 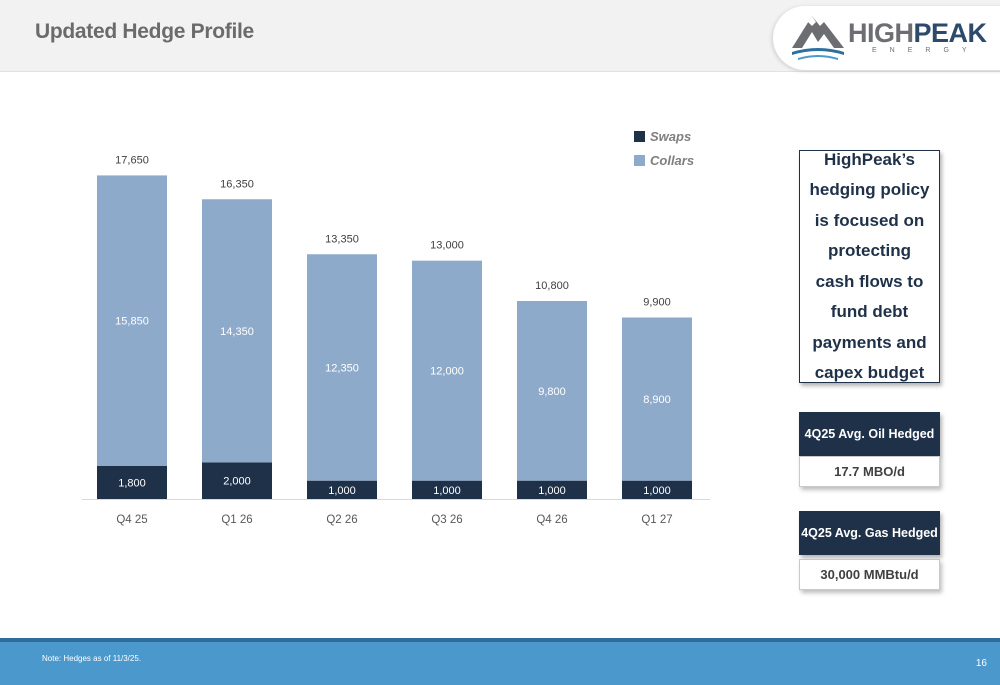 I want to click on oil-hedged-title: 4Q25 Avg. Oil Hedged, so click(x=869, y=434).